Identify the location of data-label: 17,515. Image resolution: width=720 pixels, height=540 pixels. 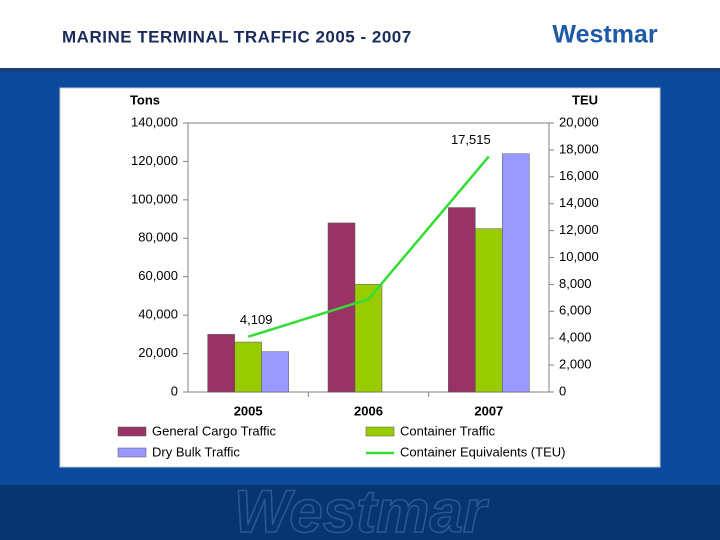
(471, 139).